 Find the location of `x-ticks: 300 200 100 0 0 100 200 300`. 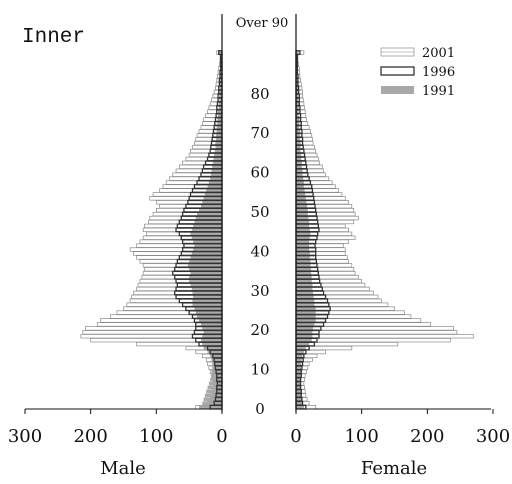

x-ticks: 300 200 100 0 0 100 200 300 is located at coordinates (259, 428).